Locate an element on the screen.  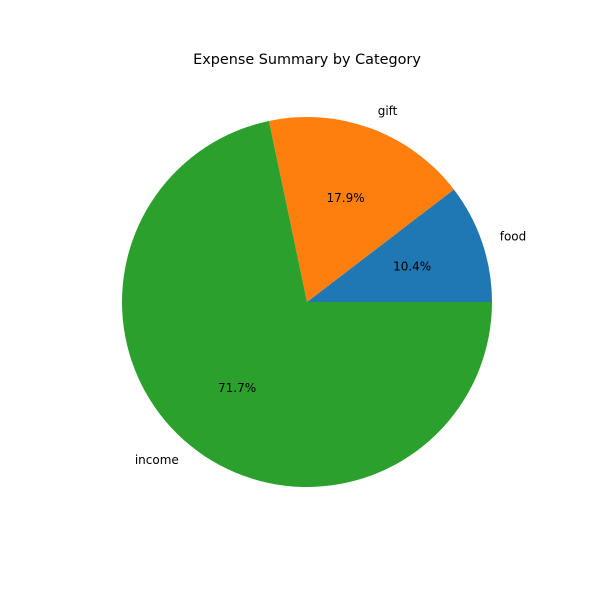
slice-percent-gift: 17.9% is located at coordinates (346, 198).